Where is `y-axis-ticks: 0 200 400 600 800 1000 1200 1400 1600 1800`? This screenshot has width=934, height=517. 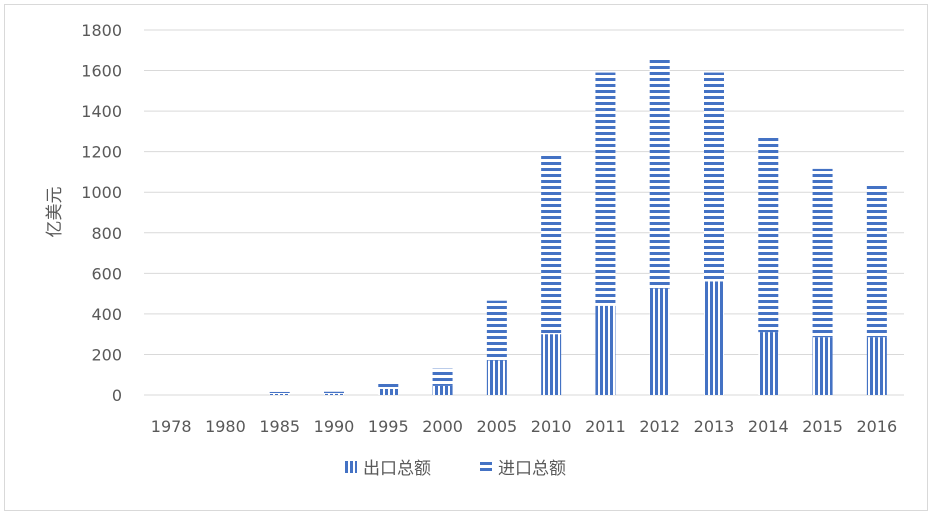
y-axis-ticks: 0 200 400 600 800 1000 1200 1400 1600 1800 is located at coordinates (101, 213).